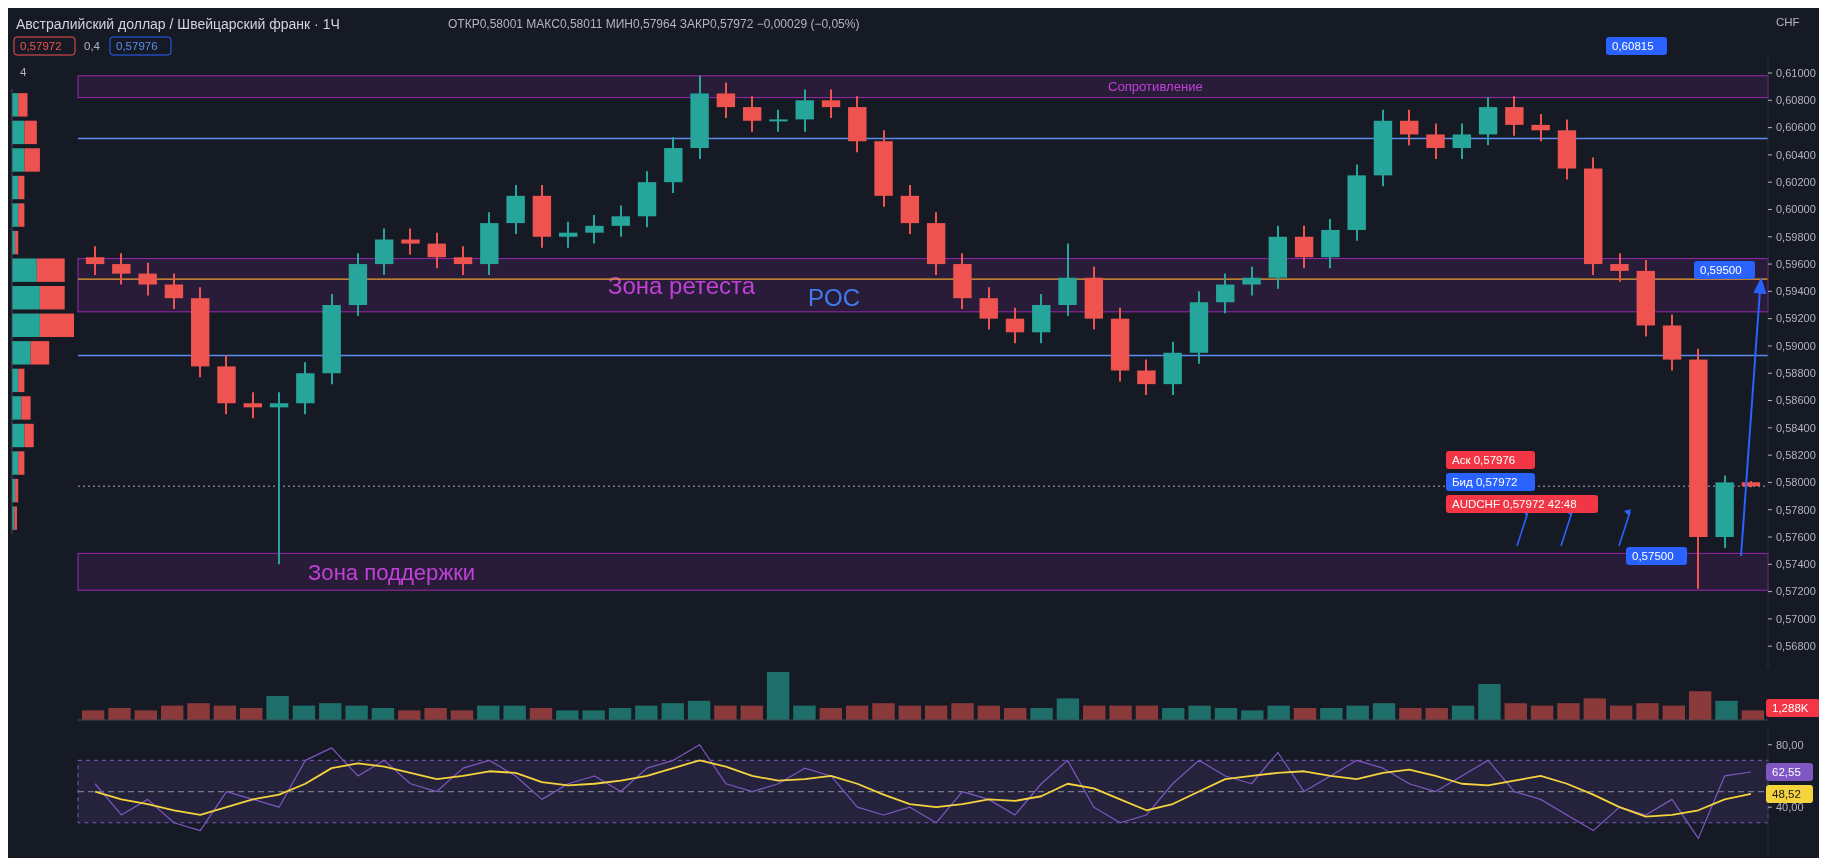  I want to click on y-tick-label: 0,60400, so click(1796, 154).